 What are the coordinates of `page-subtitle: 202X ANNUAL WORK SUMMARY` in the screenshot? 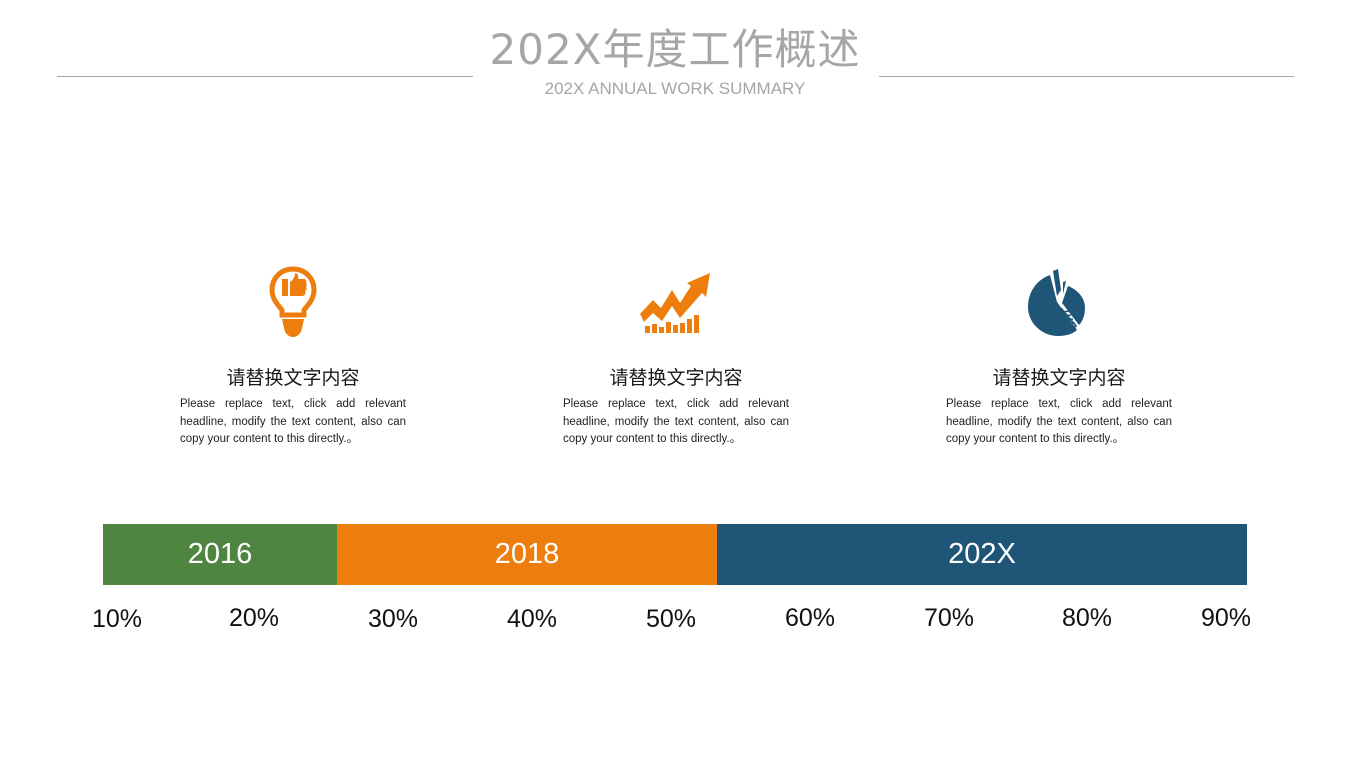 It's located at (675, 88).